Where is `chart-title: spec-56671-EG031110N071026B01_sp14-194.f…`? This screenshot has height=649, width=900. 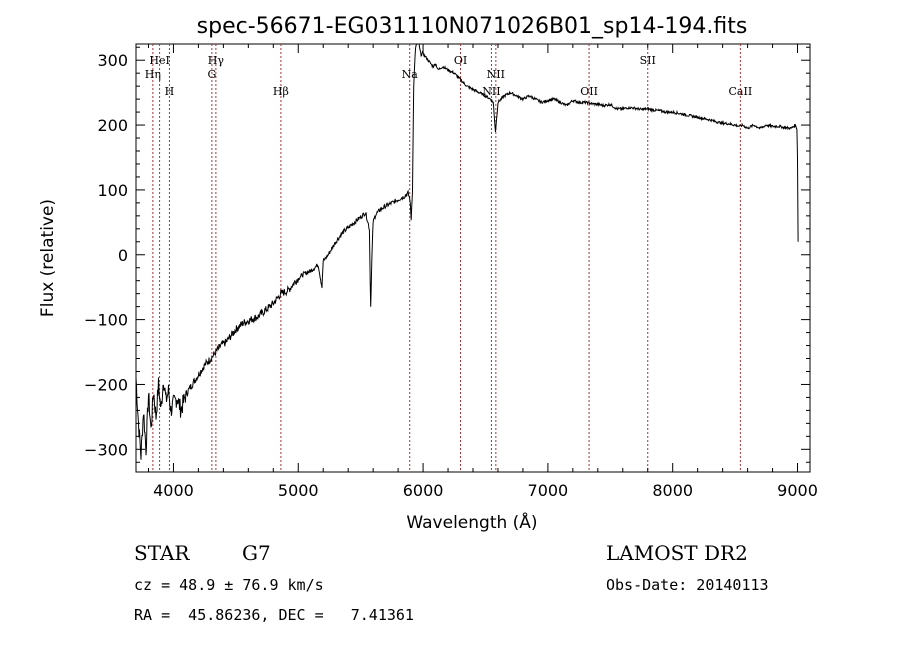 chart-title: spec-56671-EG031110N071026B01_sp14-194.f… is located at coordinates (472, 26).